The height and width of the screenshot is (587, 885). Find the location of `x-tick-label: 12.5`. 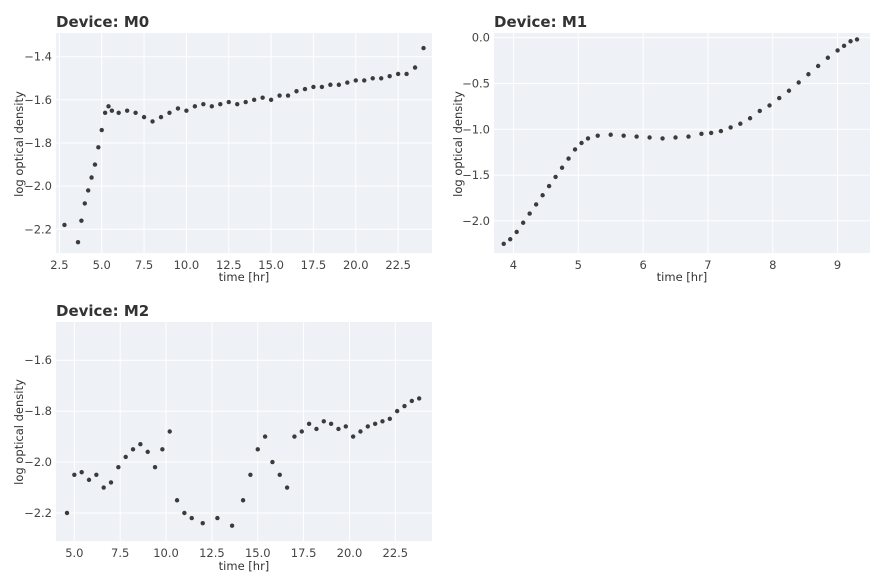

x-tick-label: 12.5 is located at coordinates (229, 265).